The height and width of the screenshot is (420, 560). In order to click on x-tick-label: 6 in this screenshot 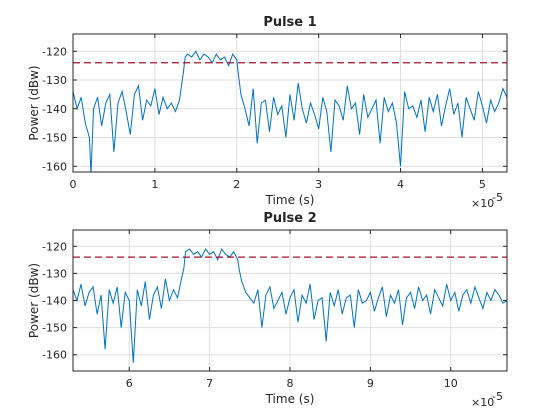, I will do `click(129, 383)`.